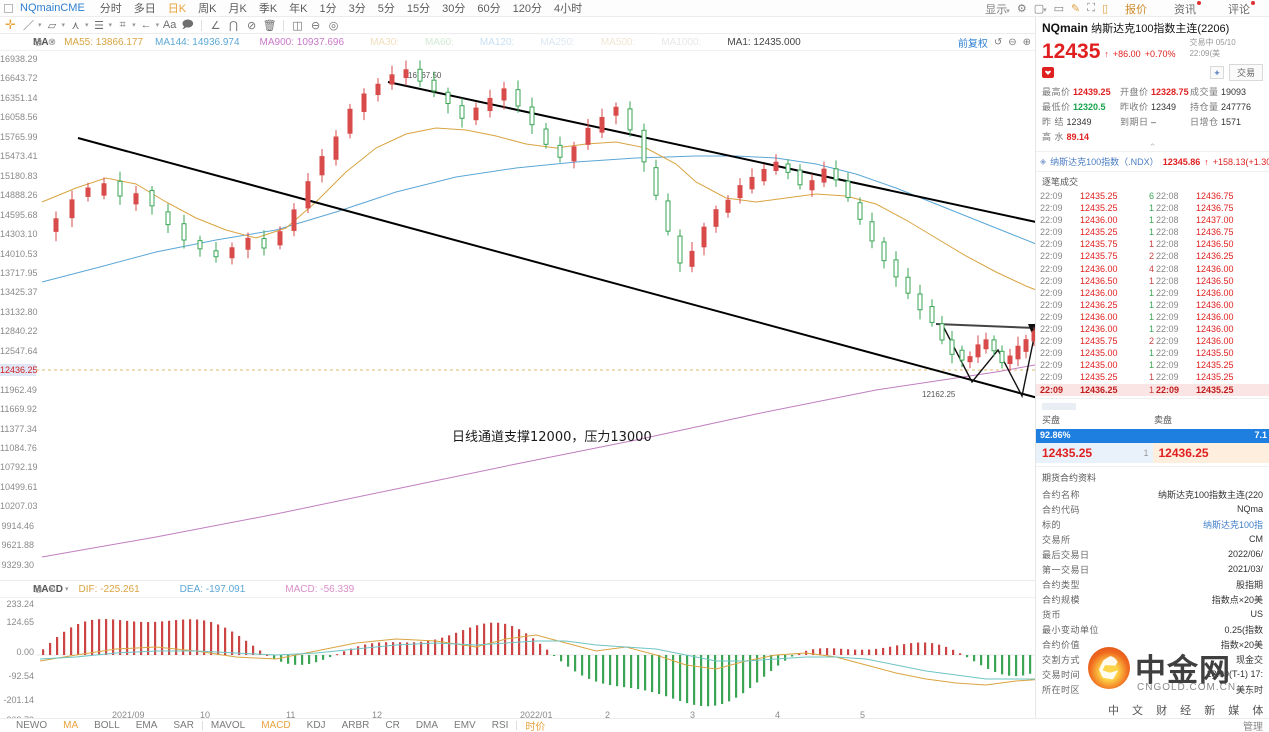 The width and height of the screenshot is (1269, 732). Describe the element at coordinates (1104, 9) in the screenshot. I see `panel-toggle-icon: ▯` at that location.